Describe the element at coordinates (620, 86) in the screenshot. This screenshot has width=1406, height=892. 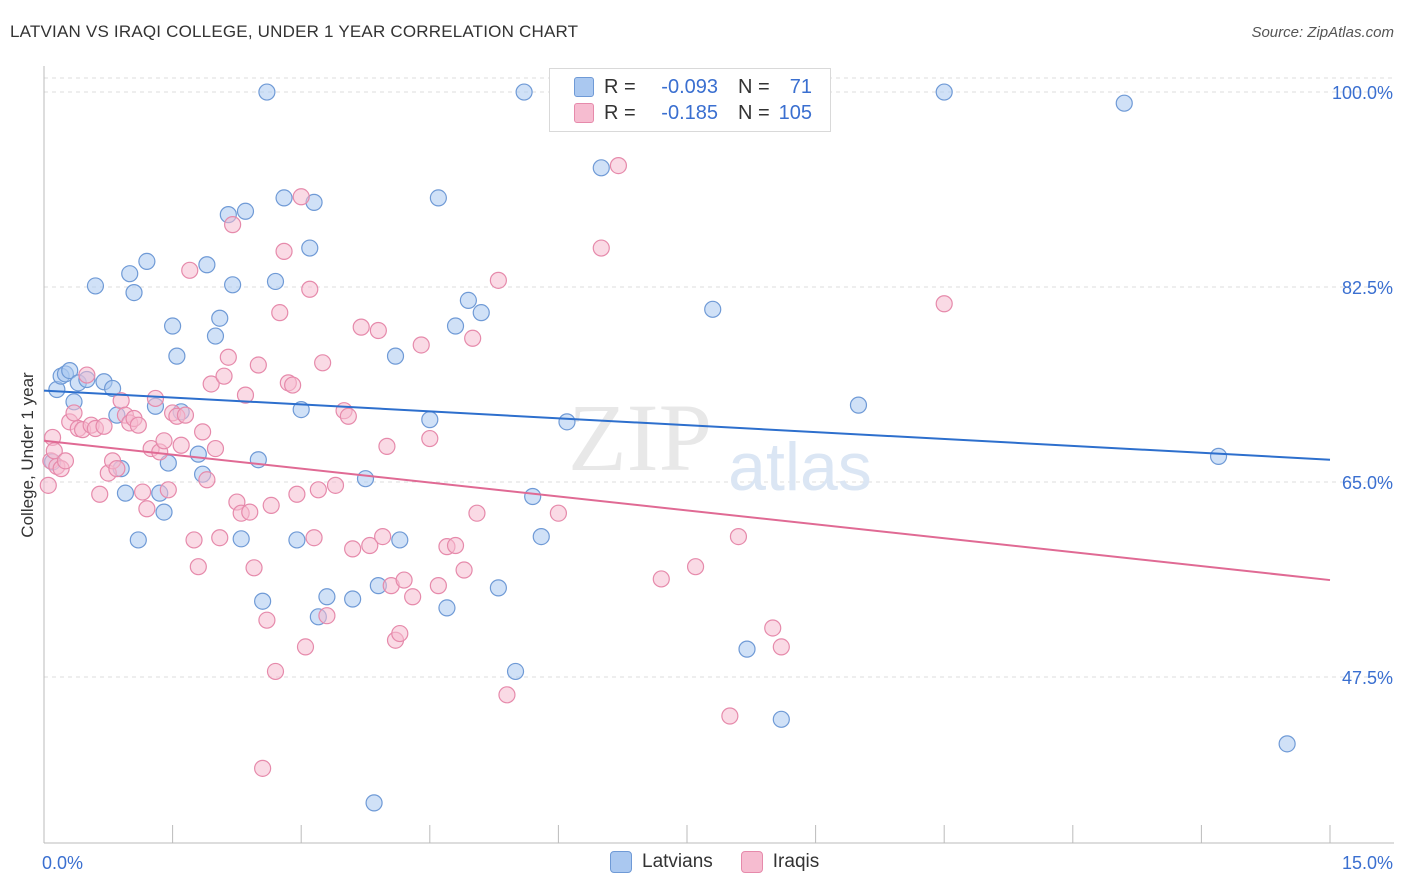
I see `r-label: R =` at that location.